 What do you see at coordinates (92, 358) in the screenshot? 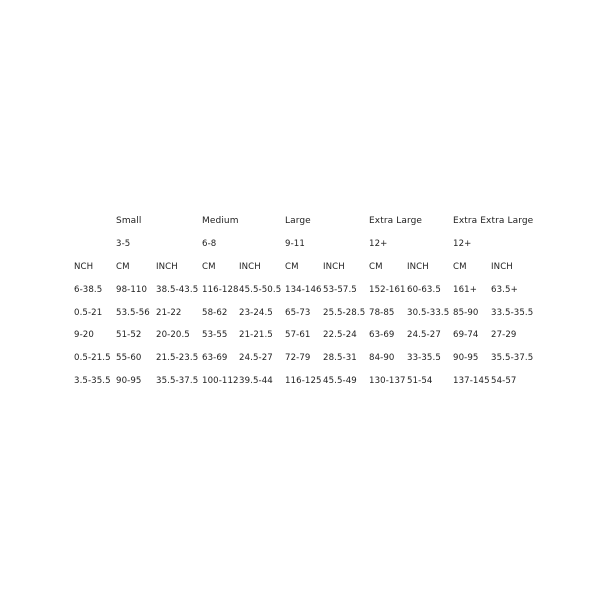
I see `measurement-cell: 0.5-21.5` at bounding box center [92, 358].